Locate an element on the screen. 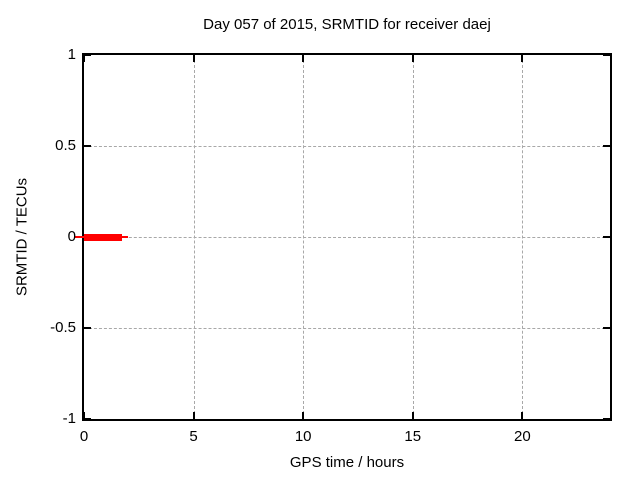 The image size is (640, 480). y-tick-label--1: -1 is located at coordinates (69, 418).